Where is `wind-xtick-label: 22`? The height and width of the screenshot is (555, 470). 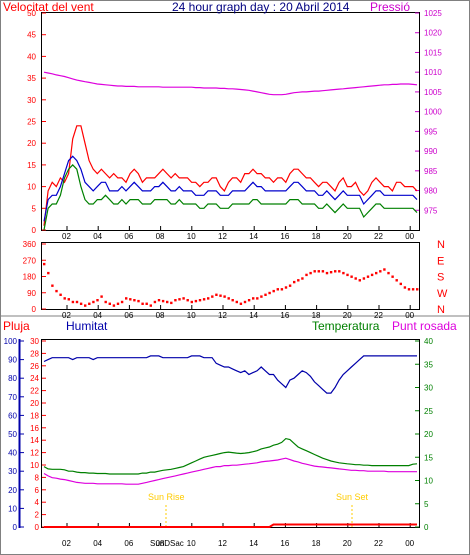 wind-xtick-label: 22 is located at coordinates (378, 236).